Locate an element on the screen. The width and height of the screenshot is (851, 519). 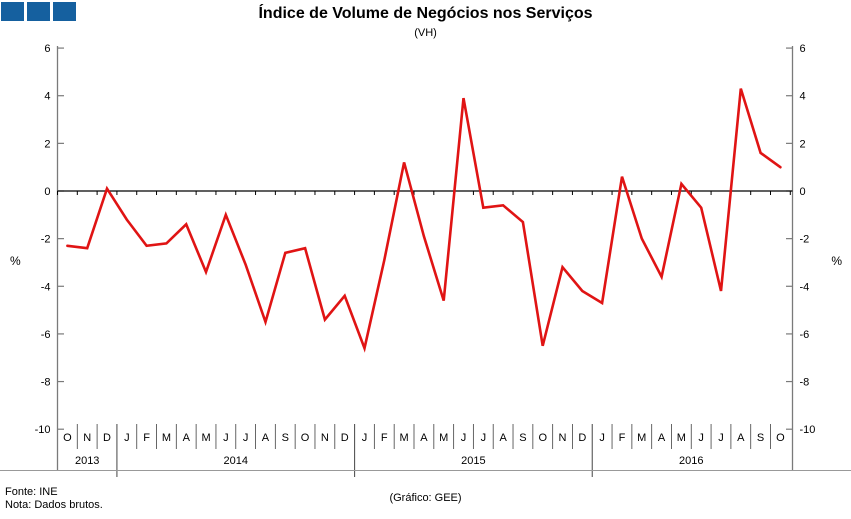
y-tick-label-left: 4 is located at coordinates (47, 97).